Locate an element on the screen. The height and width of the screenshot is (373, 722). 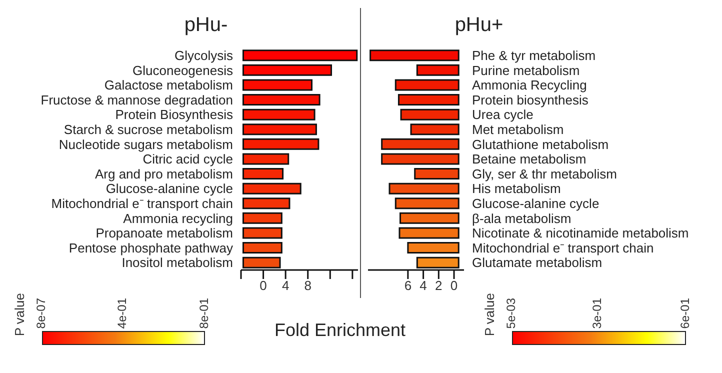
color-bar-label: 3e-01 is located at coordinates (597, 313).